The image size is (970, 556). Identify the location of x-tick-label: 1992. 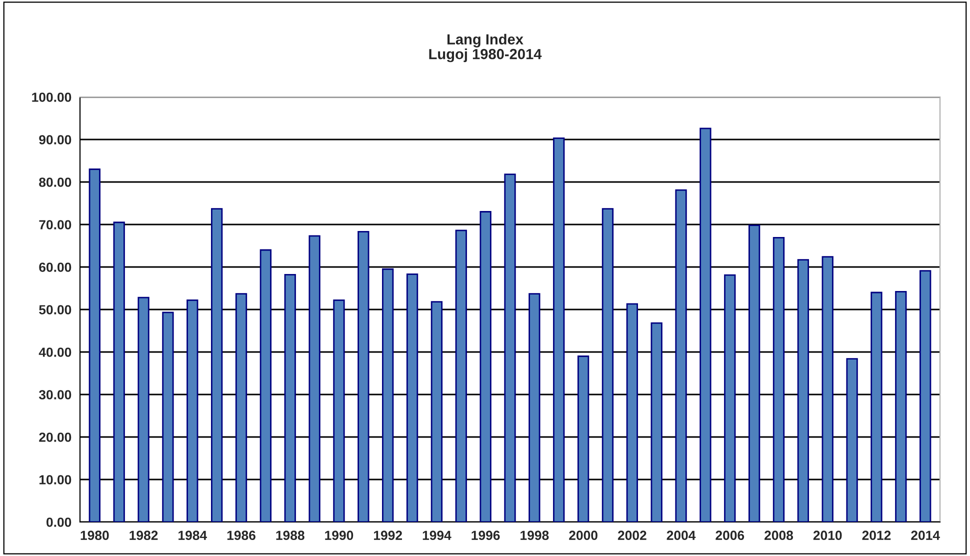
(388, 535).